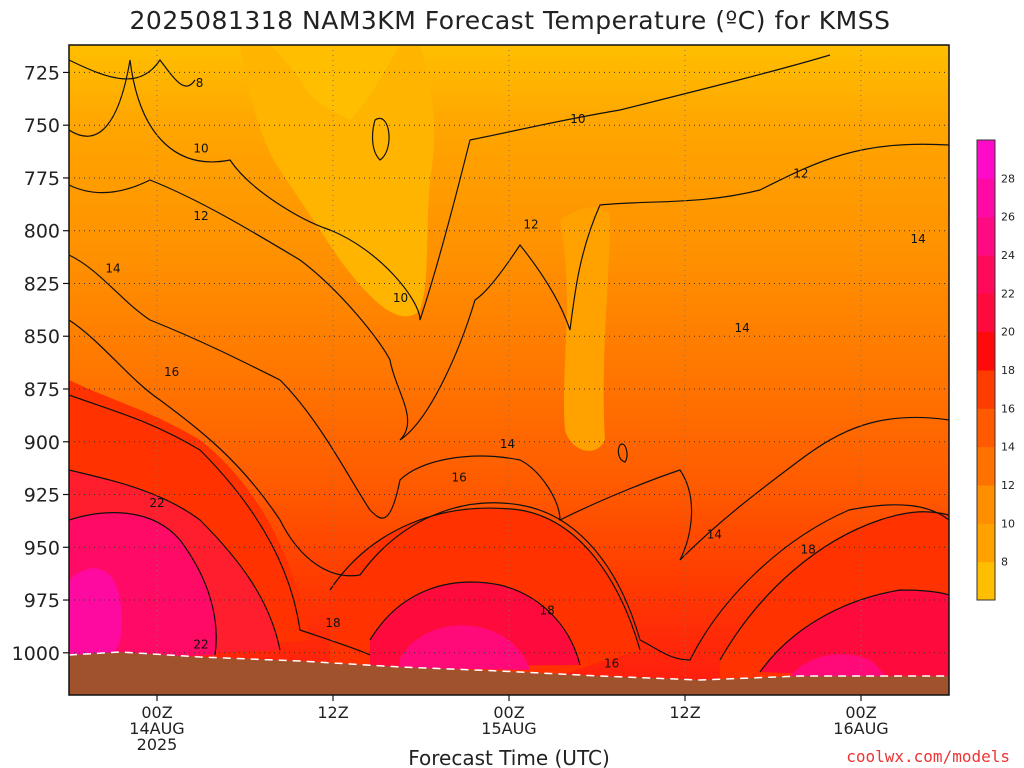 This screenshot has width=1024, height=768. Describe the element at coordinates (465, 647) in the screenshot. I see `hot-region-center` at that location.